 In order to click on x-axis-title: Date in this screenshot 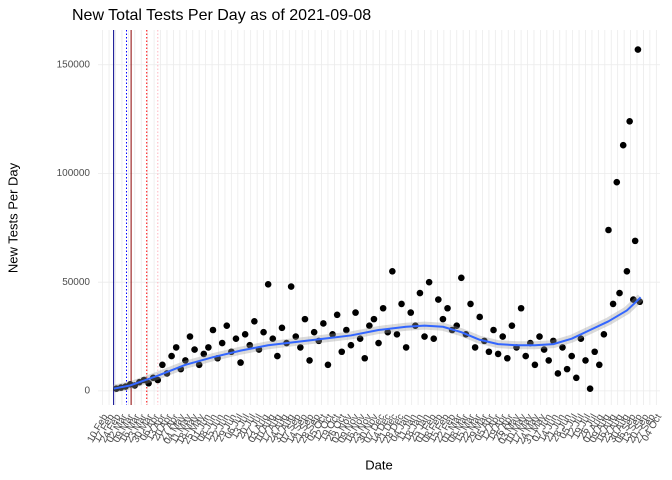, I will do `click(378, 464)`.